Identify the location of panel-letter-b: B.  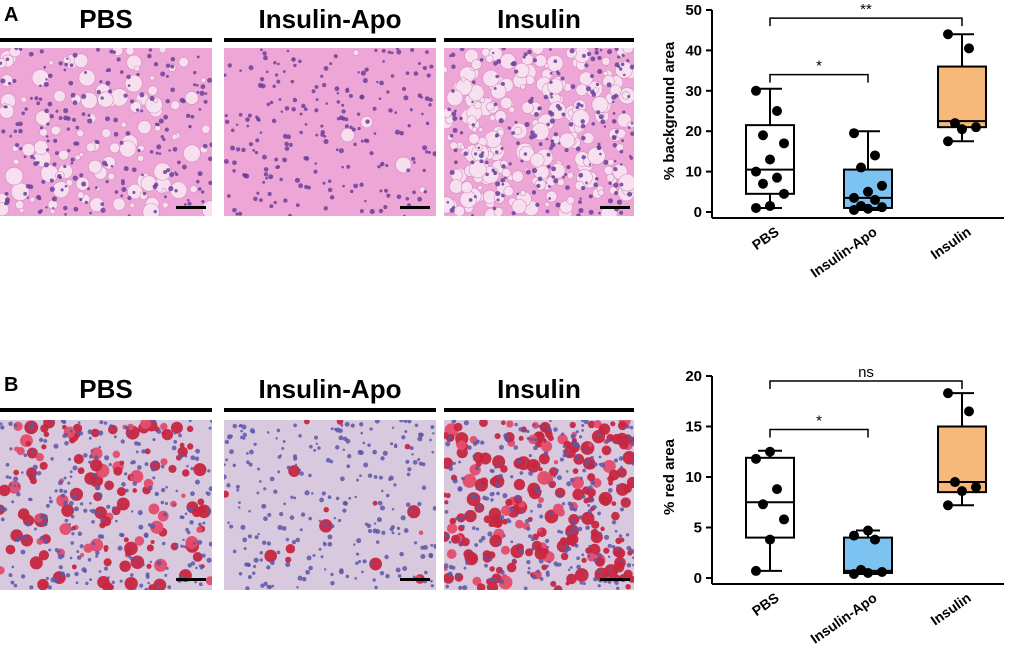
(11, 385).